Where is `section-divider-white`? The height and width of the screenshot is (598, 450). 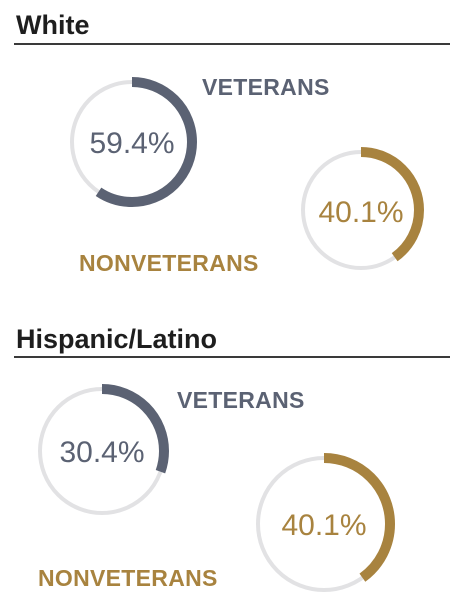
section-divider-white is located at coordinates (232, 44).